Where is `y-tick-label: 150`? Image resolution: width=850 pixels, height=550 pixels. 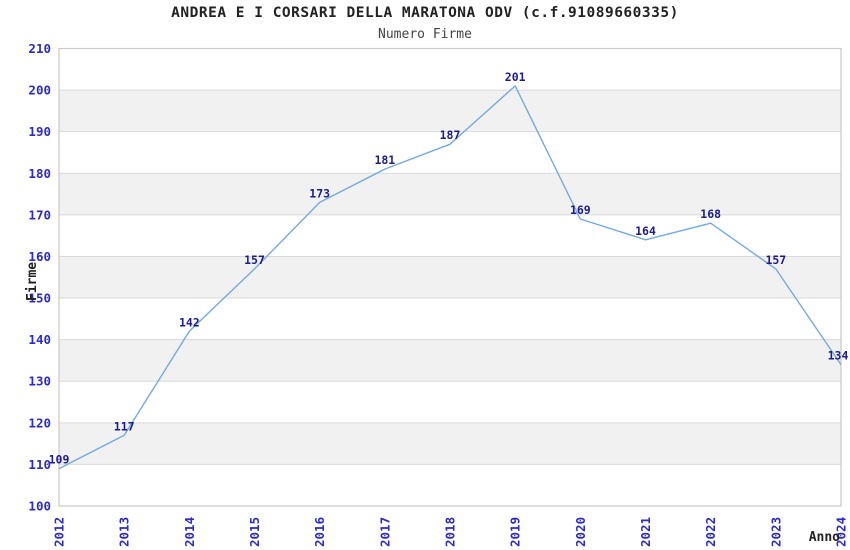 y-tick-label: 150 is located at coordinates (39, 298).